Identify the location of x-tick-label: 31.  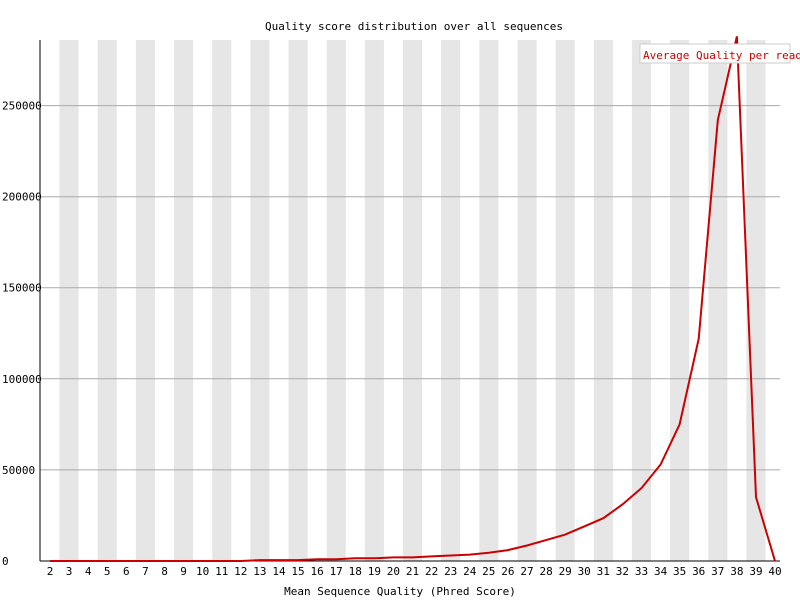
(603, 571).